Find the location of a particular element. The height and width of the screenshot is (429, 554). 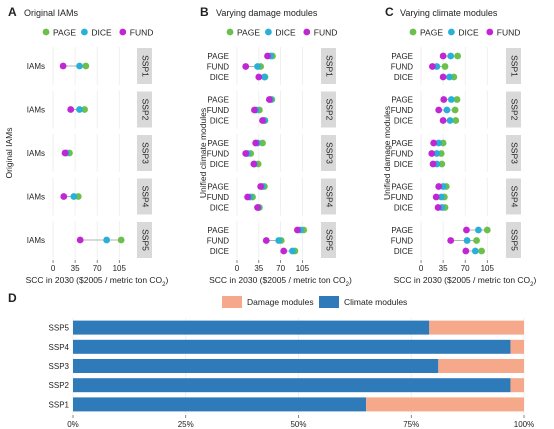

legend-label-climate: Climate modules is located at coordinates (375, 302).